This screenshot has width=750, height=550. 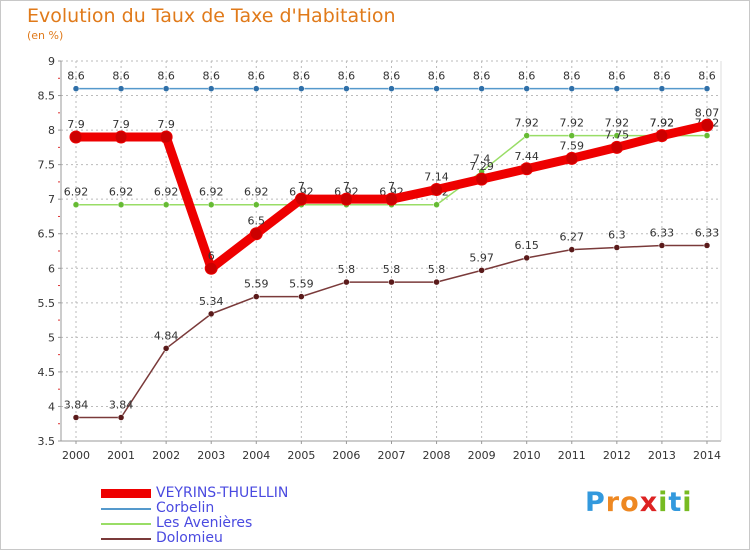 What do you see at coordinates (126, 538) in the screenshot?
I see `legend-swatch-dolomieu` at bounding box center [126, 538].